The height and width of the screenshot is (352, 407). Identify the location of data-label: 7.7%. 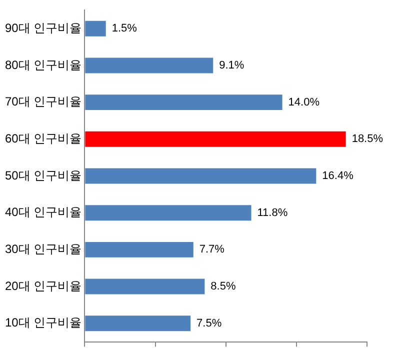
(212, 250).